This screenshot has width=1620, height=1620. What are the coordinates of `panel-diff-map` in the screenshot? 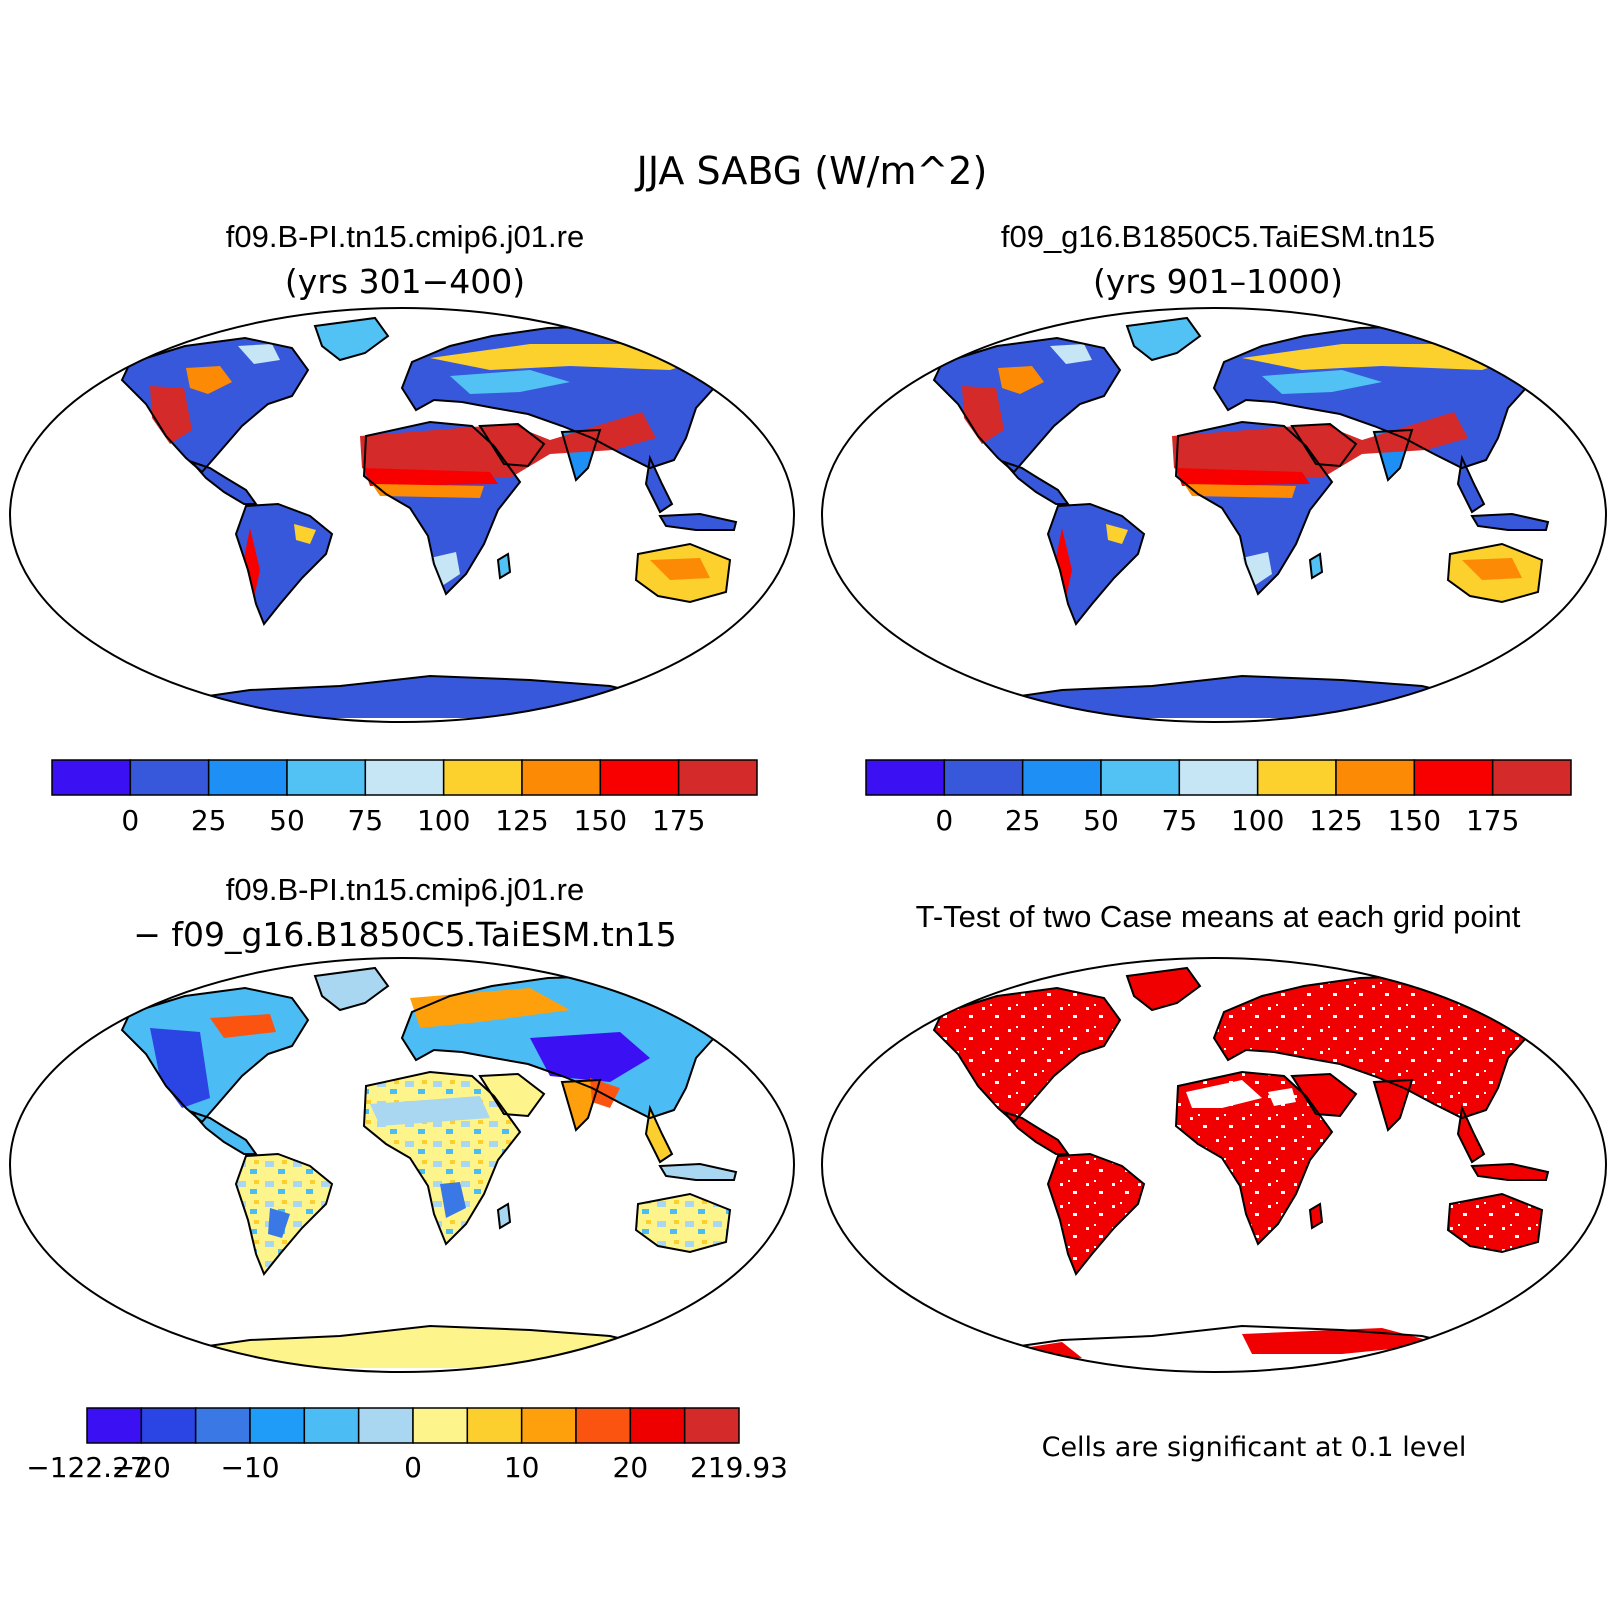 It's located at (402, 1165).